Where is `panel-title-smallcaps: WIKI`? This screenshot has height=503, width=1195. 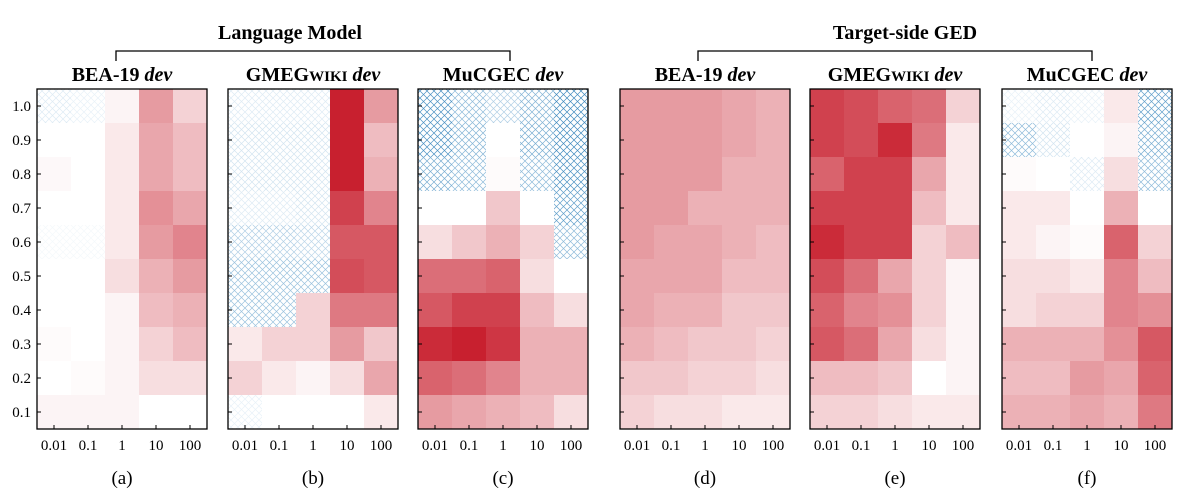
panel-title-smallcaps: WIKI is located at coordinates (910, 77).